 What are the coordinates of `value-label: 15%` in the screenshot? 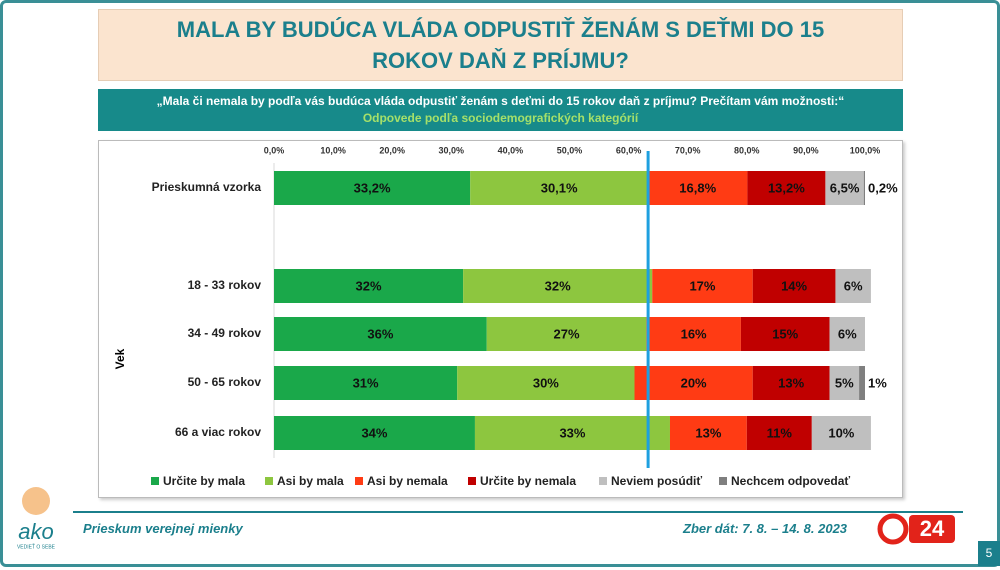 It's located at (785, 333).